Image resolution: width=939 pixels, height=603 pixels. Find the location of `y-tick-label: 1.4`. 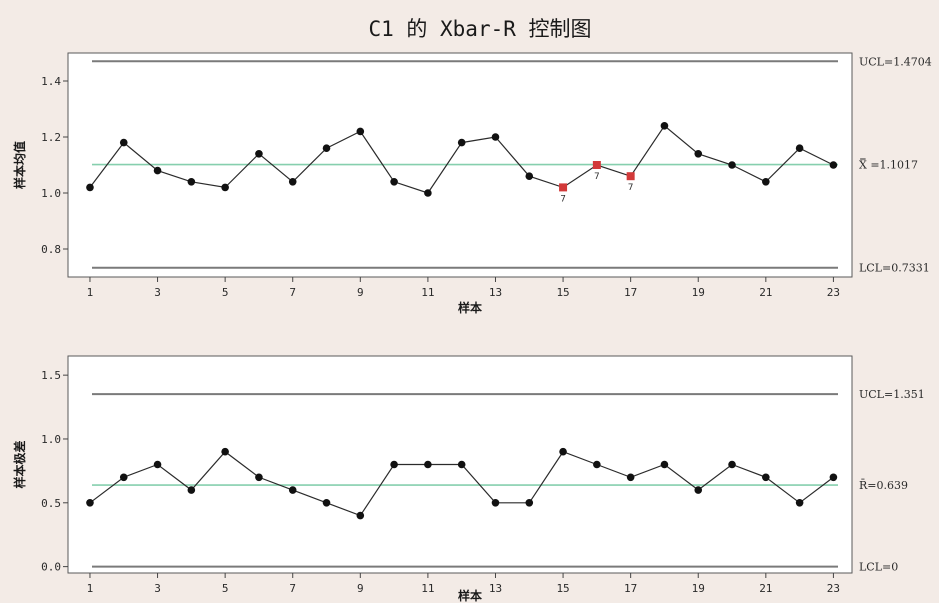

y-tick-label: 1.4 is located at coordinates (51, 81).